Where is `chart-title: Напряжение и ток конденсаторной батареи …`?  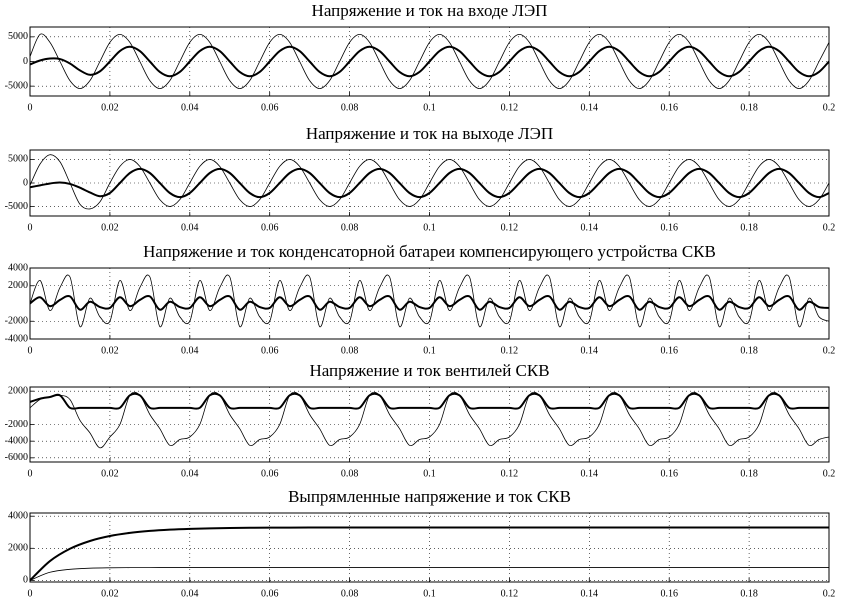
chart-title: Напряжение и ток конденсаторной батареи … is located at coordinates (429, 251).